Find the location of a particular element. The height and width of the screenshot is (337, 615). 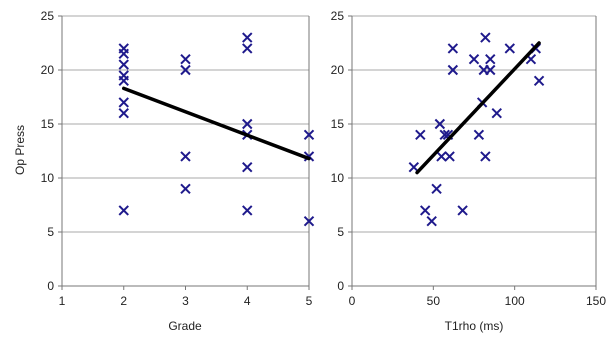

data-points is located at coordinates (476, 129).